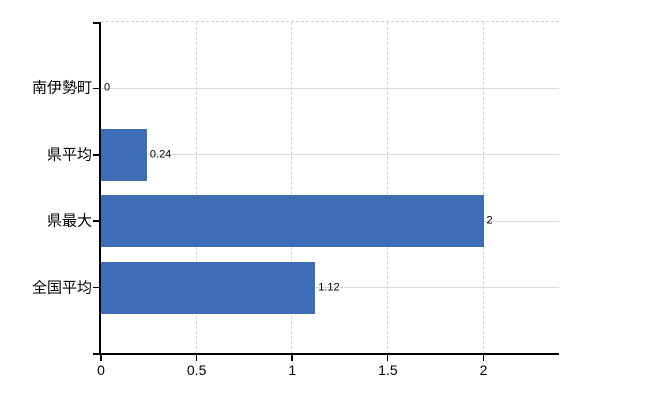 This screenshot has height=400, width=650. I want to click on x-tick-label: 0, so click(101, 370).